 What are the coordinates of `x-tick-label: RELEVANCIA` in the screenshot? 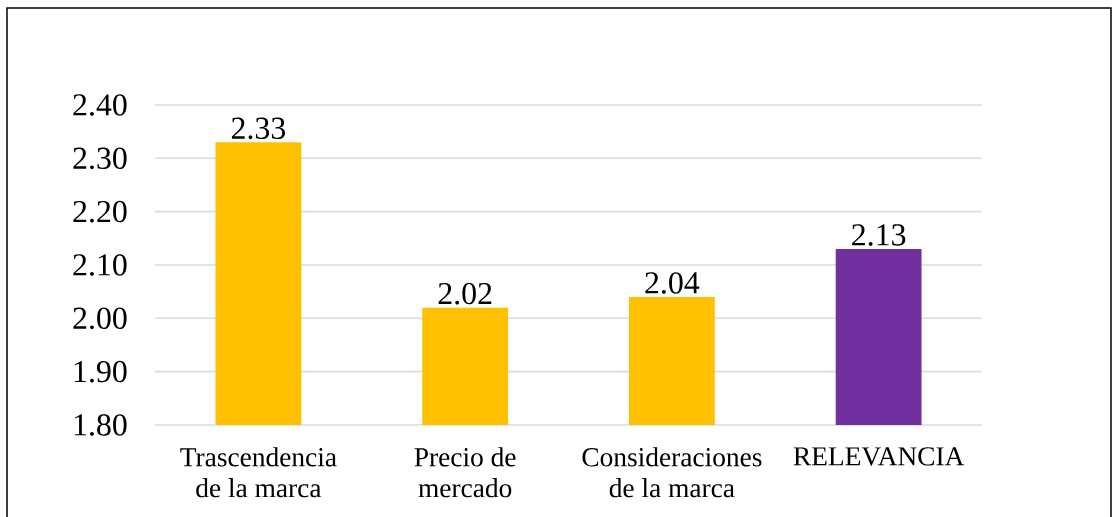 It's located at (879, 456).